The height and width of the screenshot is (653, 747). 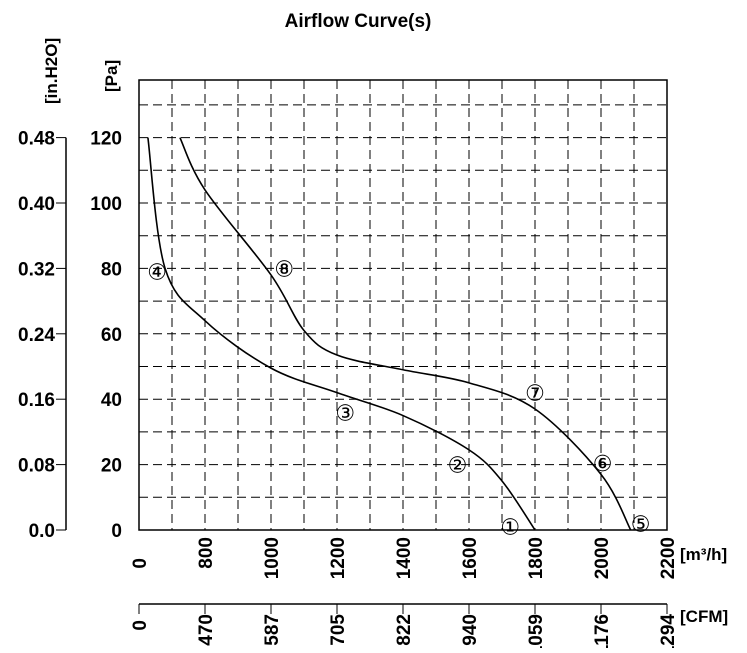 I want to click on x-tick-label: 2000, so click(x=602, y=558).